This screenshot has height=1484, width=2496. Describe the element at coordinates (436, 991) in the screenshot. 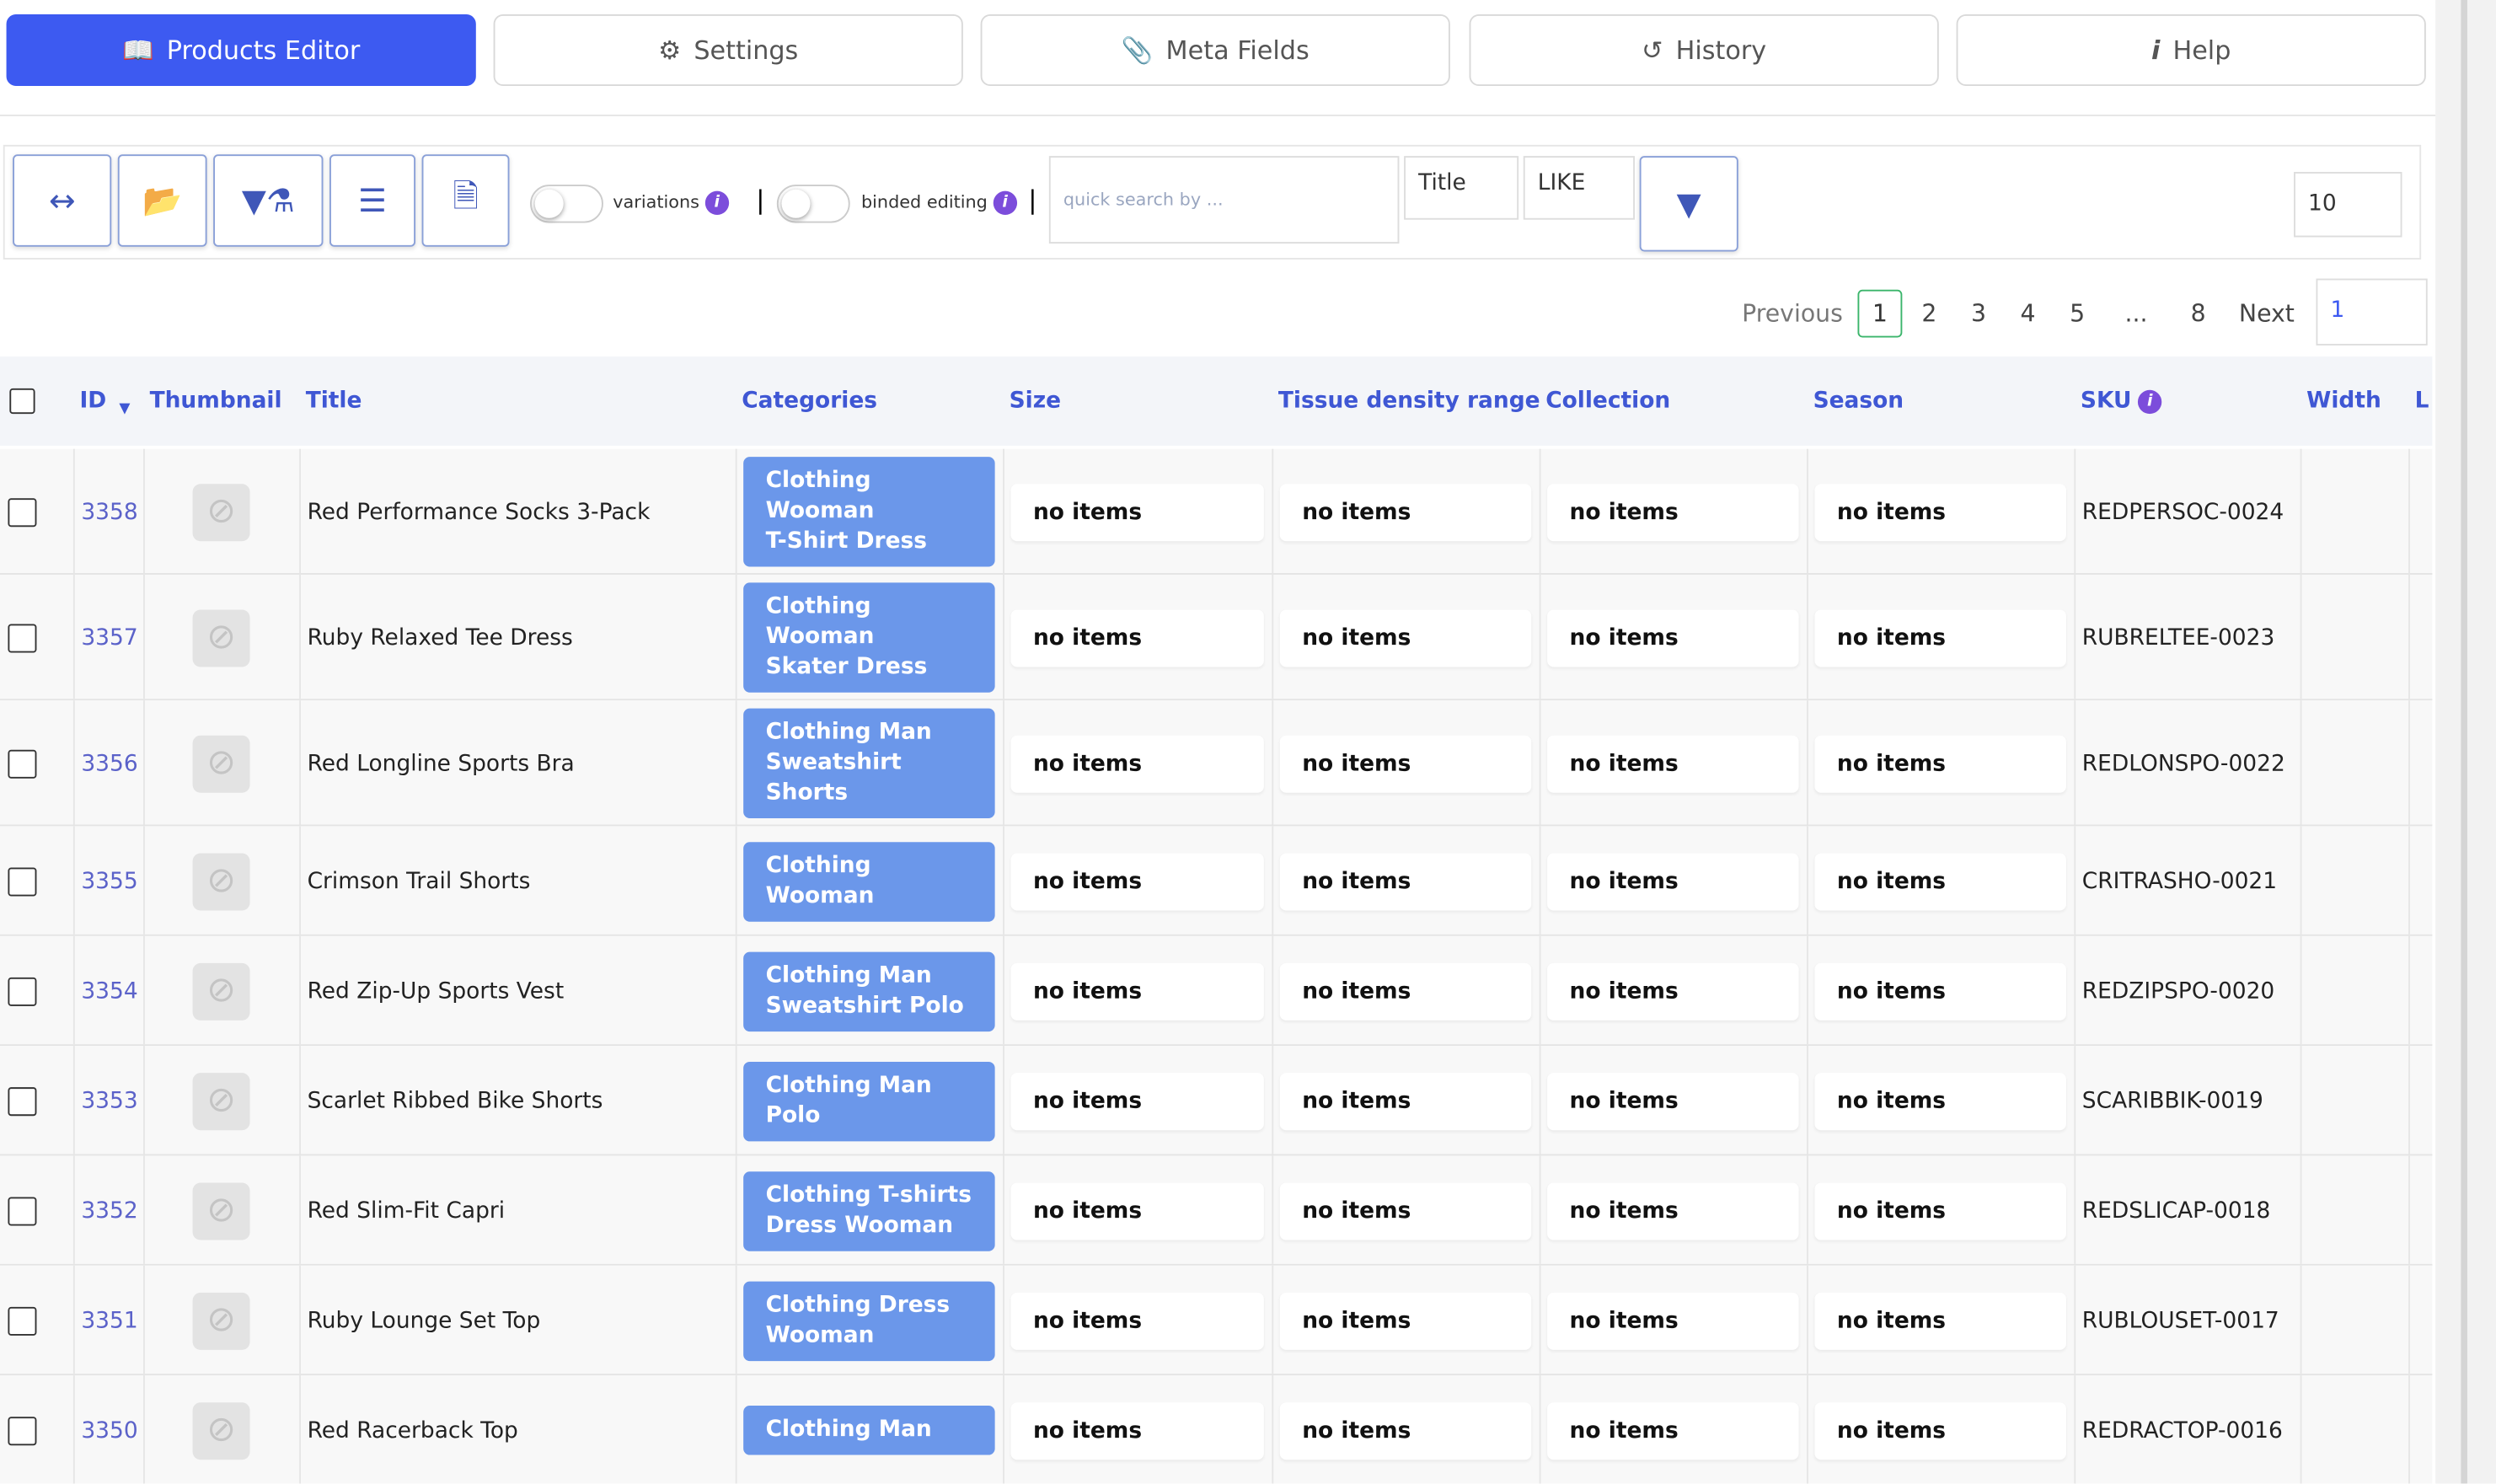

I see `product-title: Red Zip-Up Sports Vest` at that location.